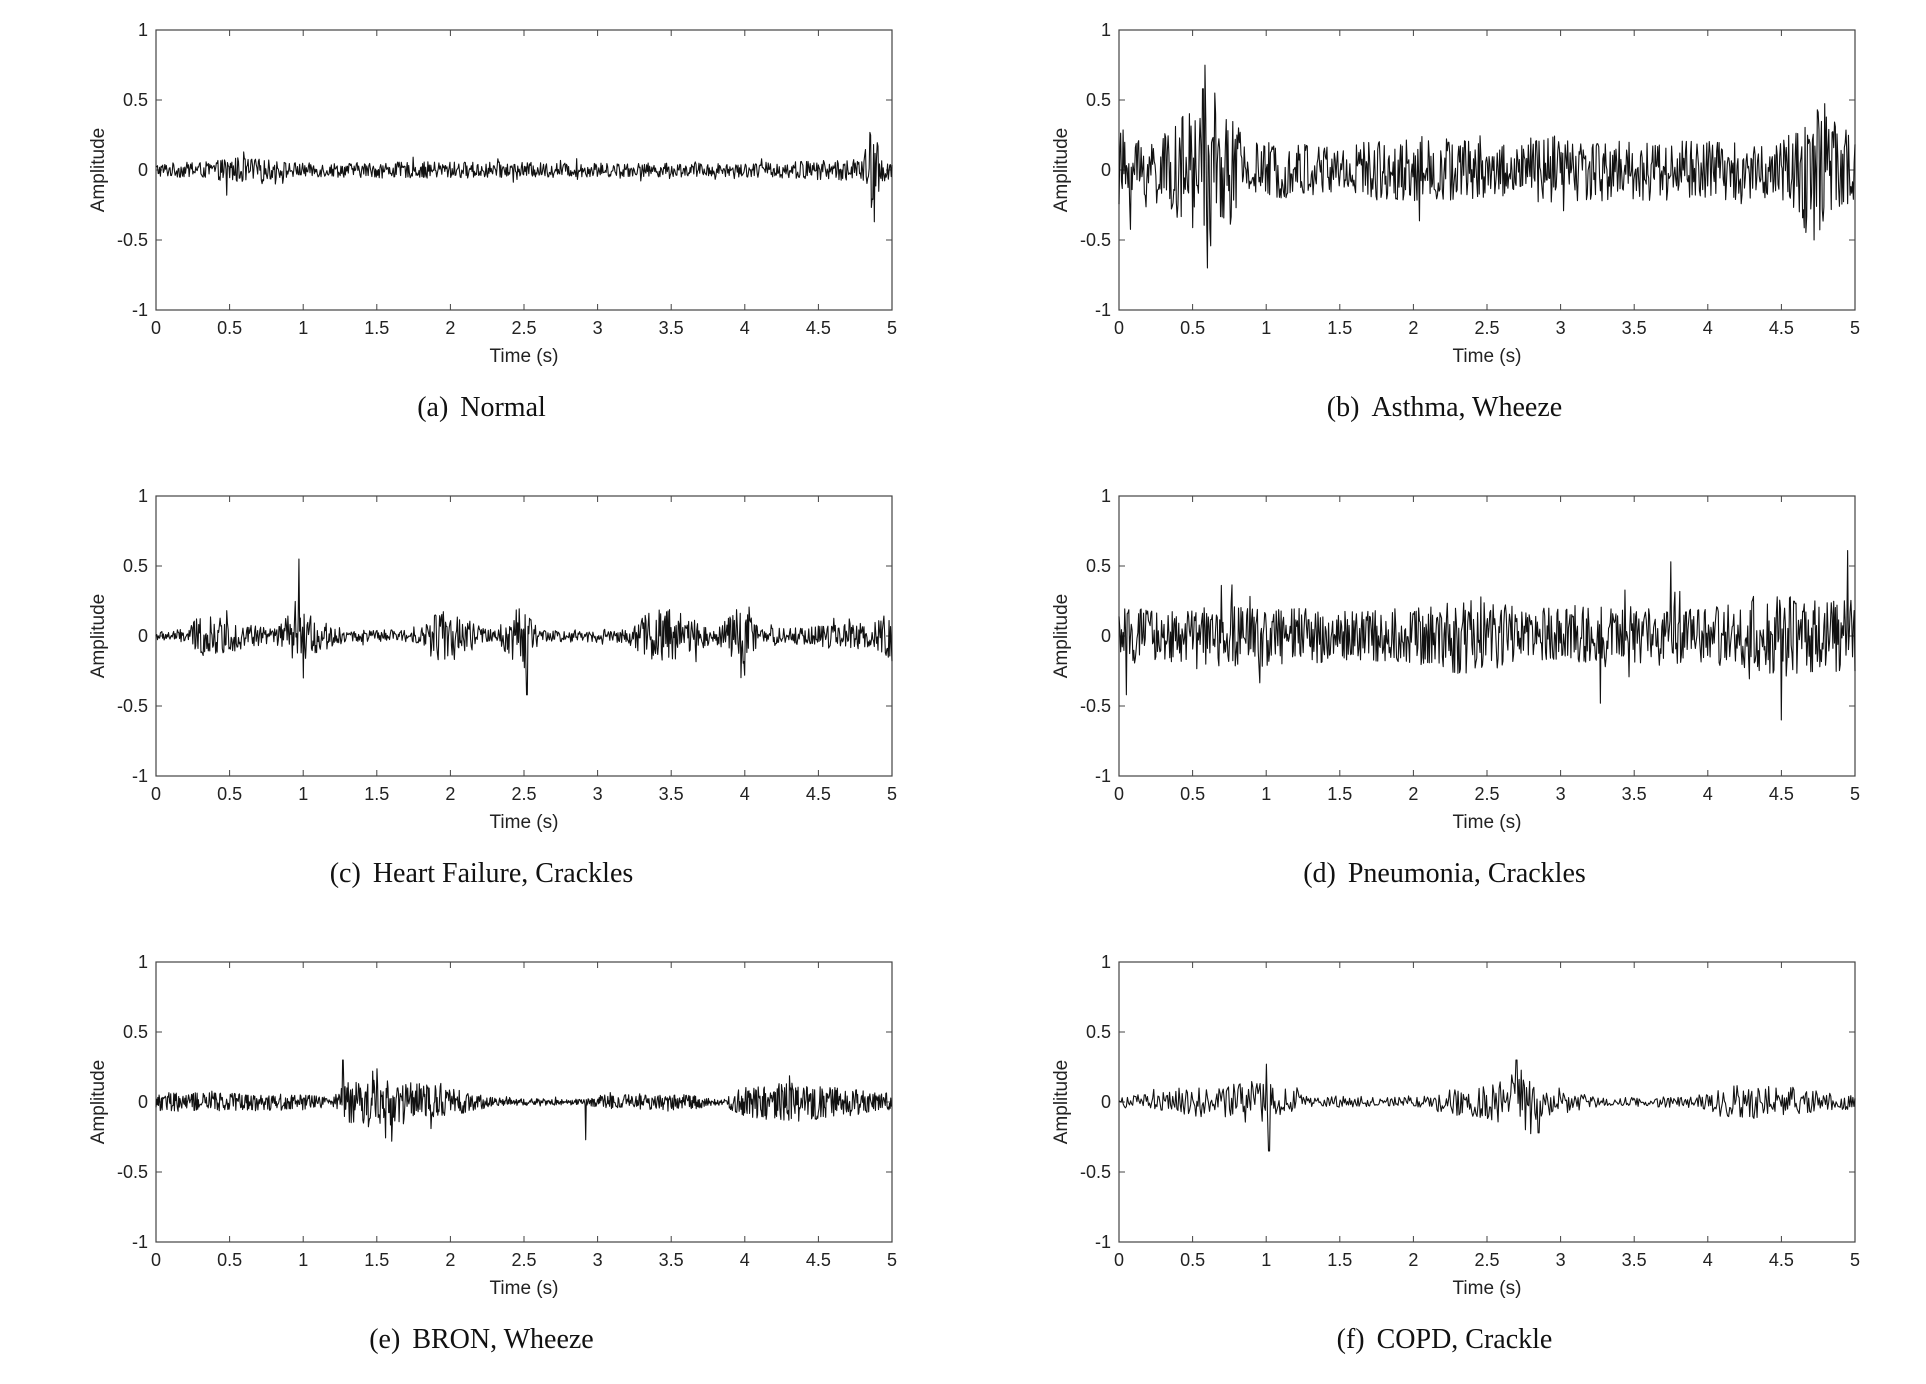 The width and height of the screenshot is (1926, 1384). Describe the element at coordinates (503, 1339) in the screenshot. I see `panel-title: BRON, Wheeze` at that location.